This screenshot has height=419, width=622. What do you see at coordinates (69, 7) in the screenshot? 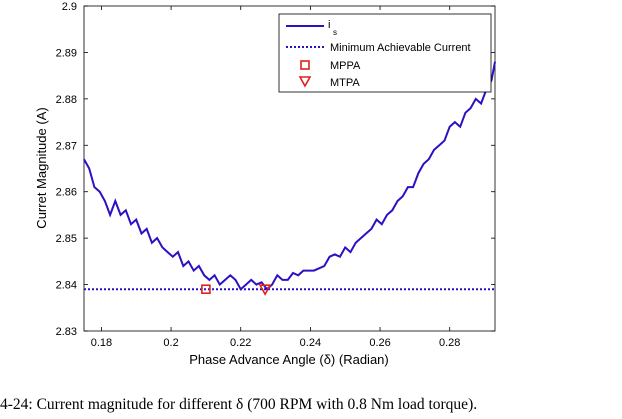
I see `y-tick-label: 2.9` at bounding box center [69, 7].